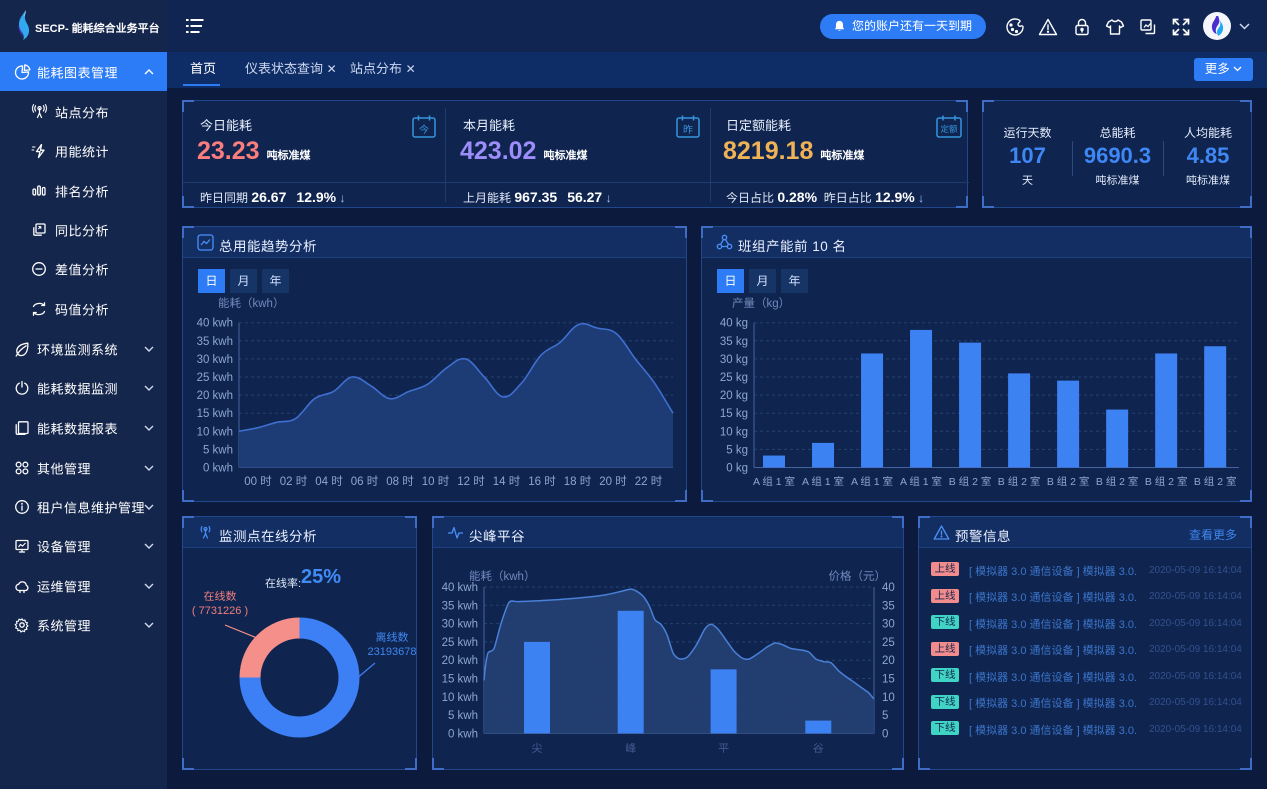 The height and width of the screenshot is (789, 1267). What do you see at coordinates (885, 734) in the screenshot?
I see `svg-text: 0` at bounding box center [885, 734].